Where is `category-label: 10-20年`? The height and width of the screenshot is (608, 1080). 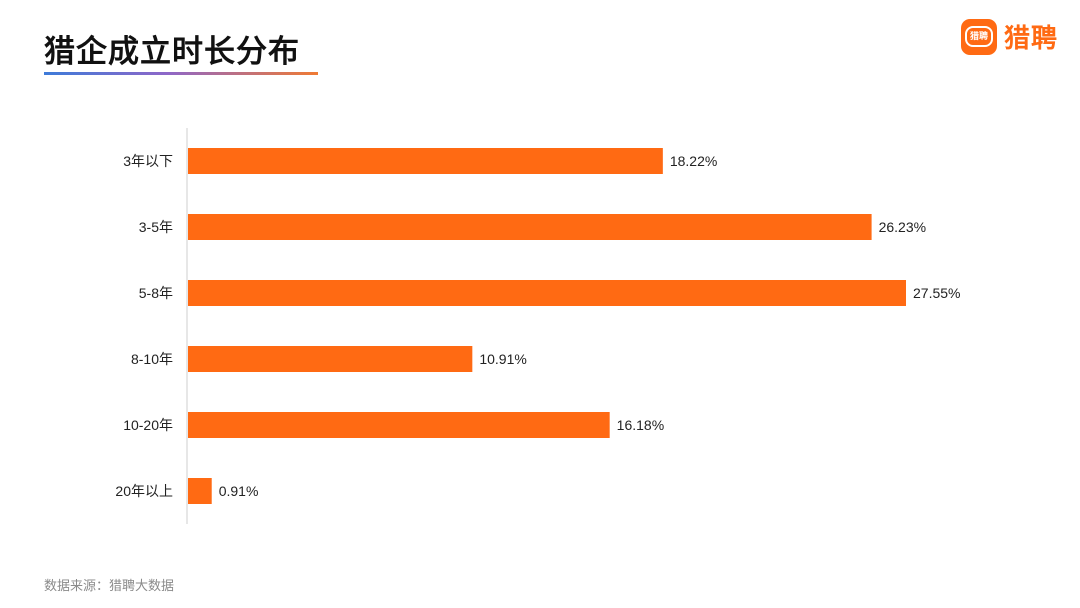
category-label: 10-20年 is located at coordinates (148, 425).